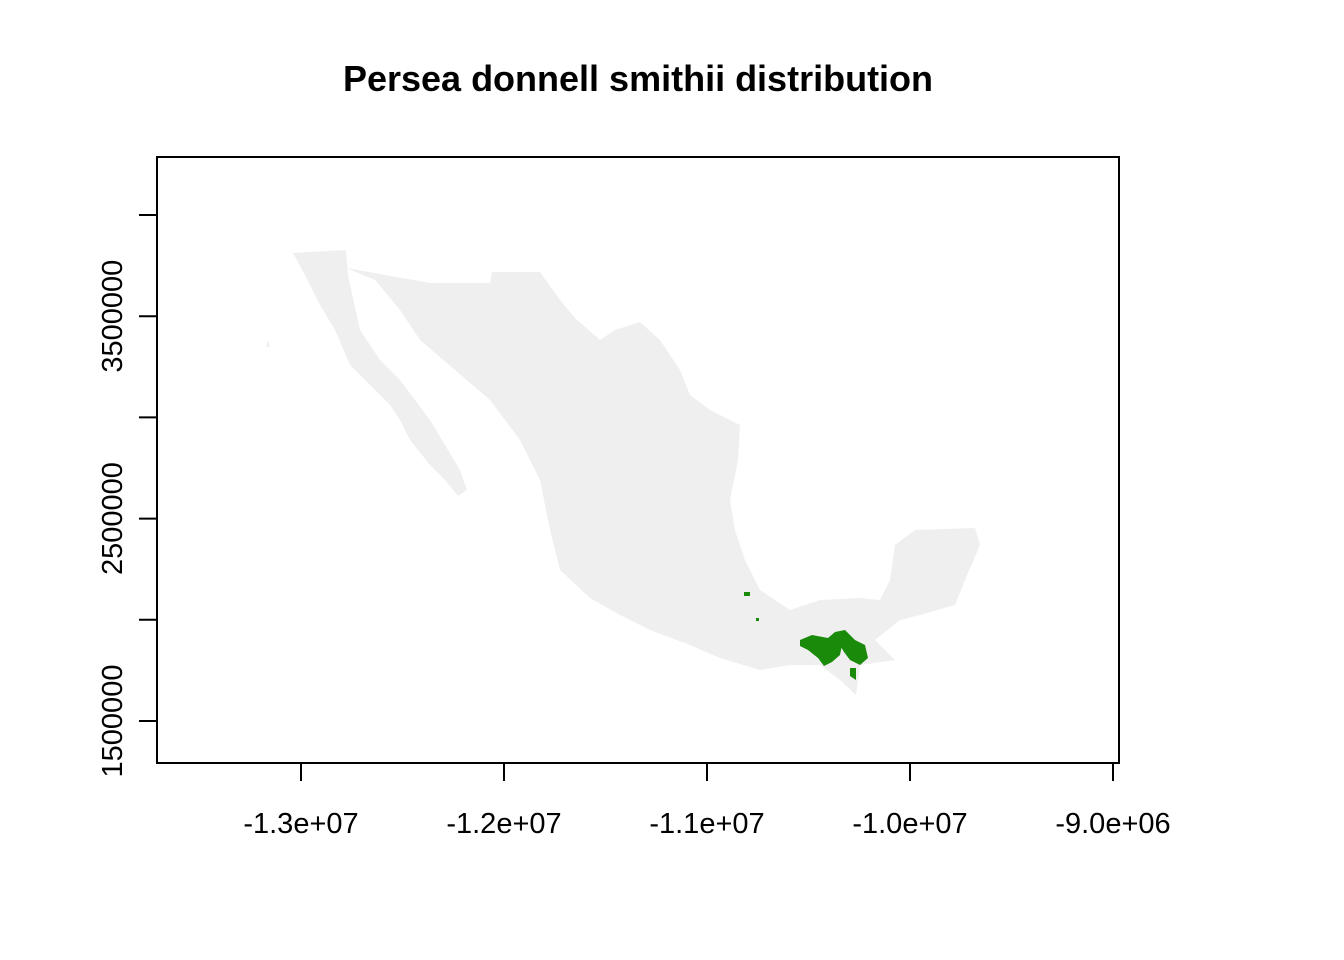  I want to click on baja-island, so click(268, 344).